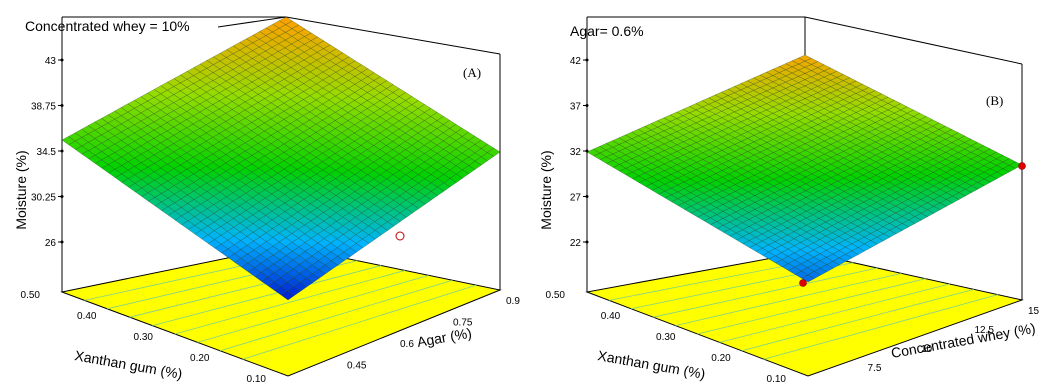 The height and width of the screenshot is (383, 1046). I want to click on z-tick-label: 30.25, so click(43, 198).